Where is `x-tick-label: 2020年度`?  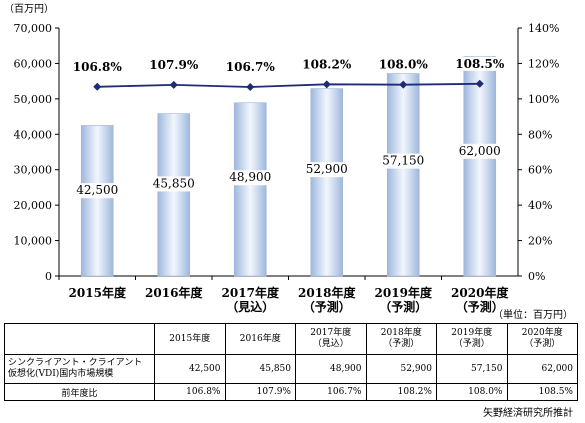 x-tick-label: 2020年度 is located at coordinates (480, 292).